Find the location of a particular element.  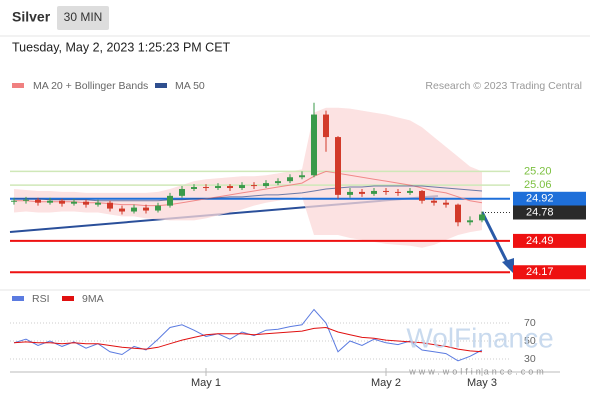

watermark: WolFinance www.wolfinance.com is located at coordinates (479, 349).